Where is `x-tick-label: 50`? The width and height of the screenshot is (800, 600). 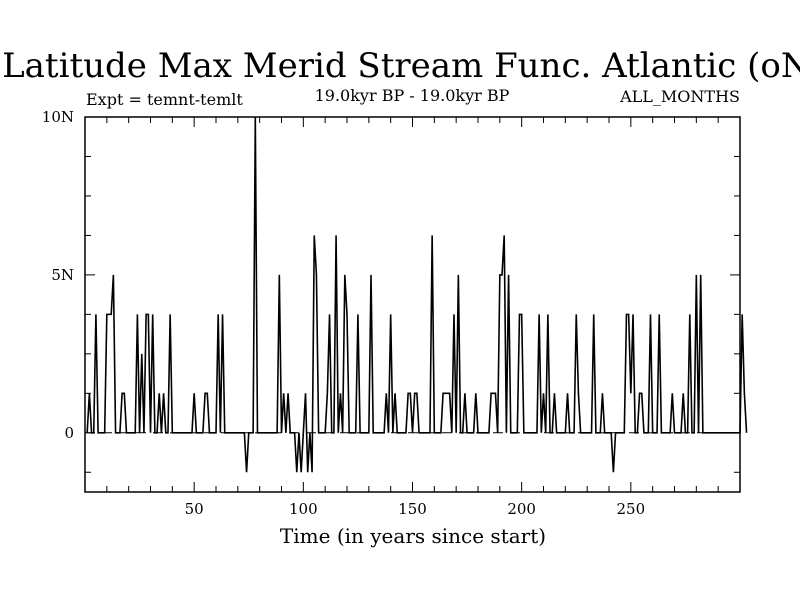
x-tick-label: 50 is located at coordinates (194, 509).